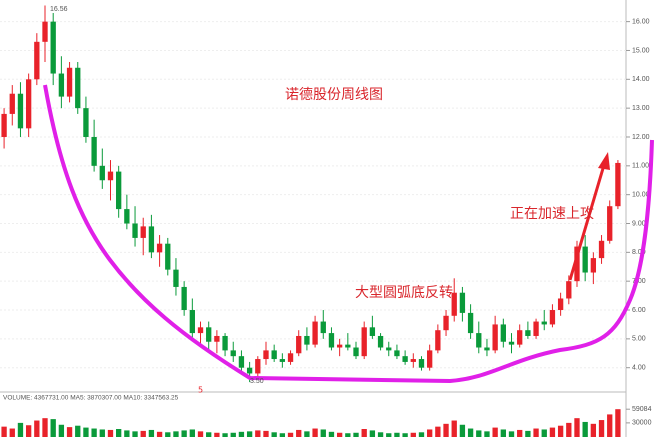  I want to click on annotation: 正在加速上攻, so click(552, 214).